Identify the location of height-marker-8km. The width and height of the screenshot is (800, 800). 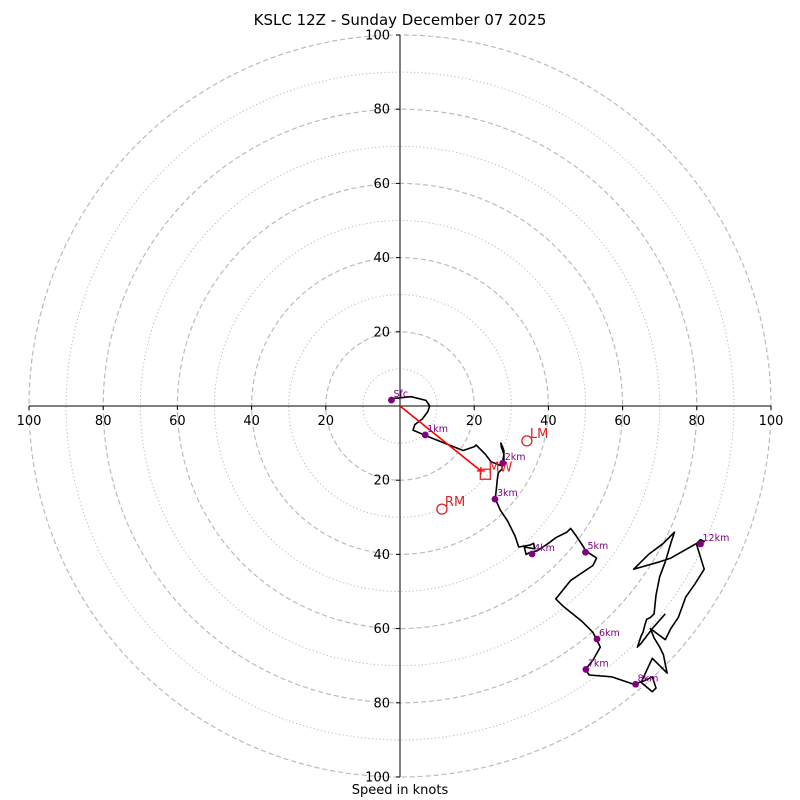
(635, 684).